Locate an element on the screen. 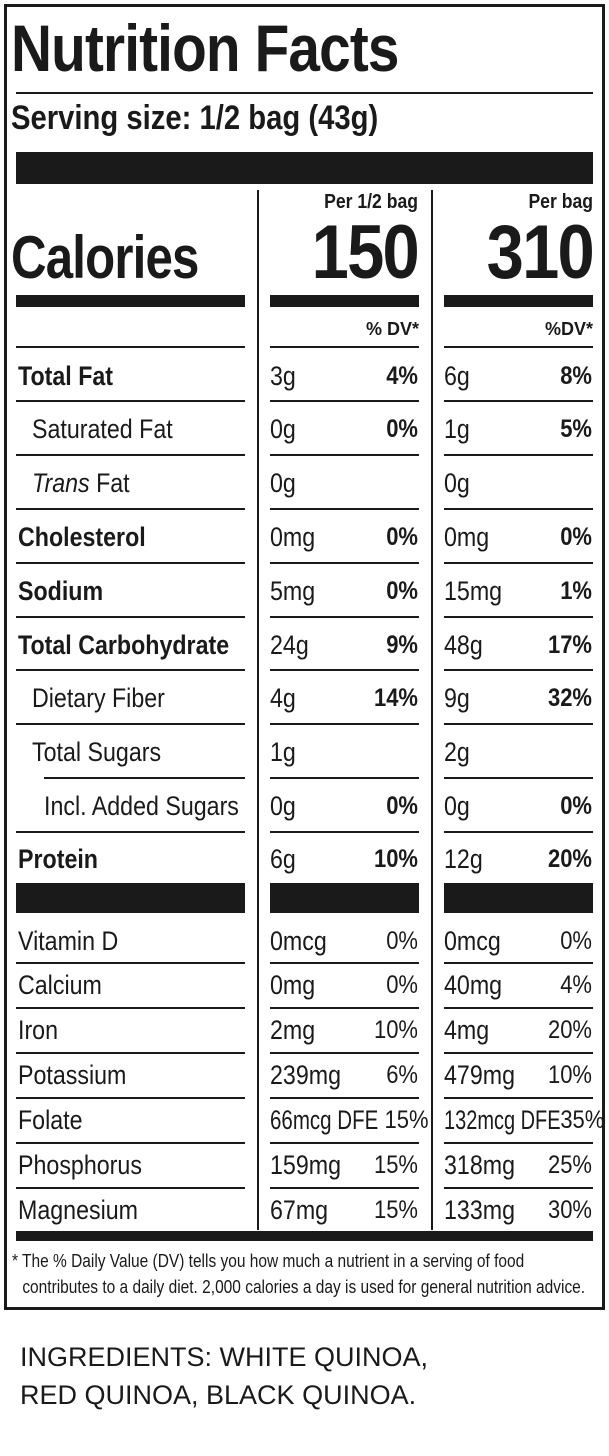  vitamin-amount: 40mg is located at coordinates (473, 985).